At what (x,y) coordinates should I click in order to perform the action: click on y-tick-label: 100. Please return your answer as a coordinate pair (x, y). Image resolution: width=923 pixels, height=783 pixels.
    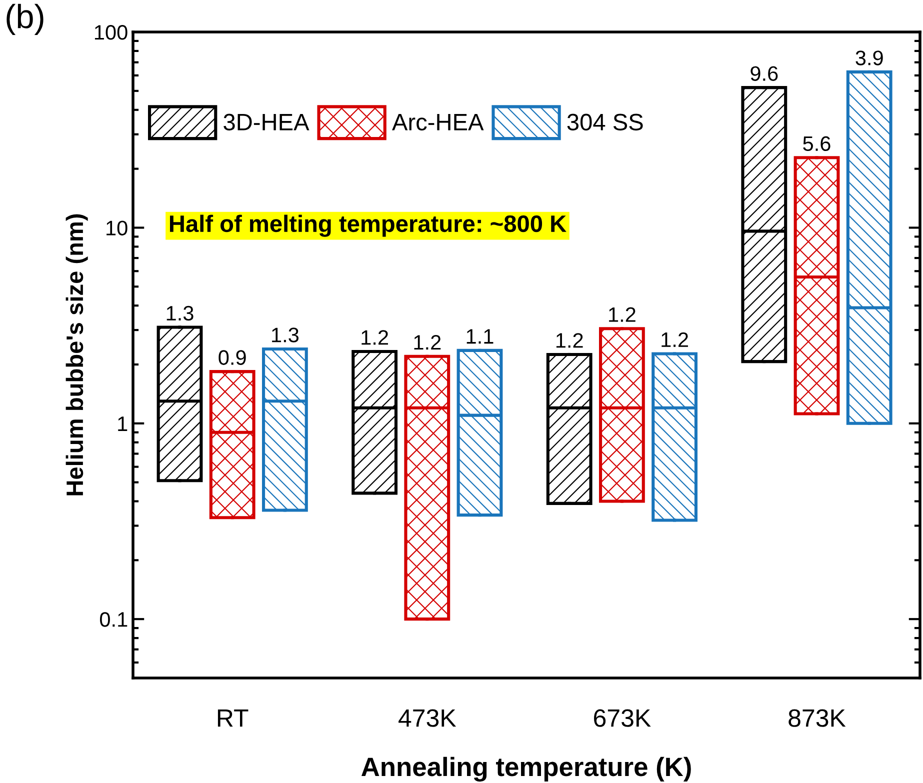
    Looking at the image, I should click on (111, 32).